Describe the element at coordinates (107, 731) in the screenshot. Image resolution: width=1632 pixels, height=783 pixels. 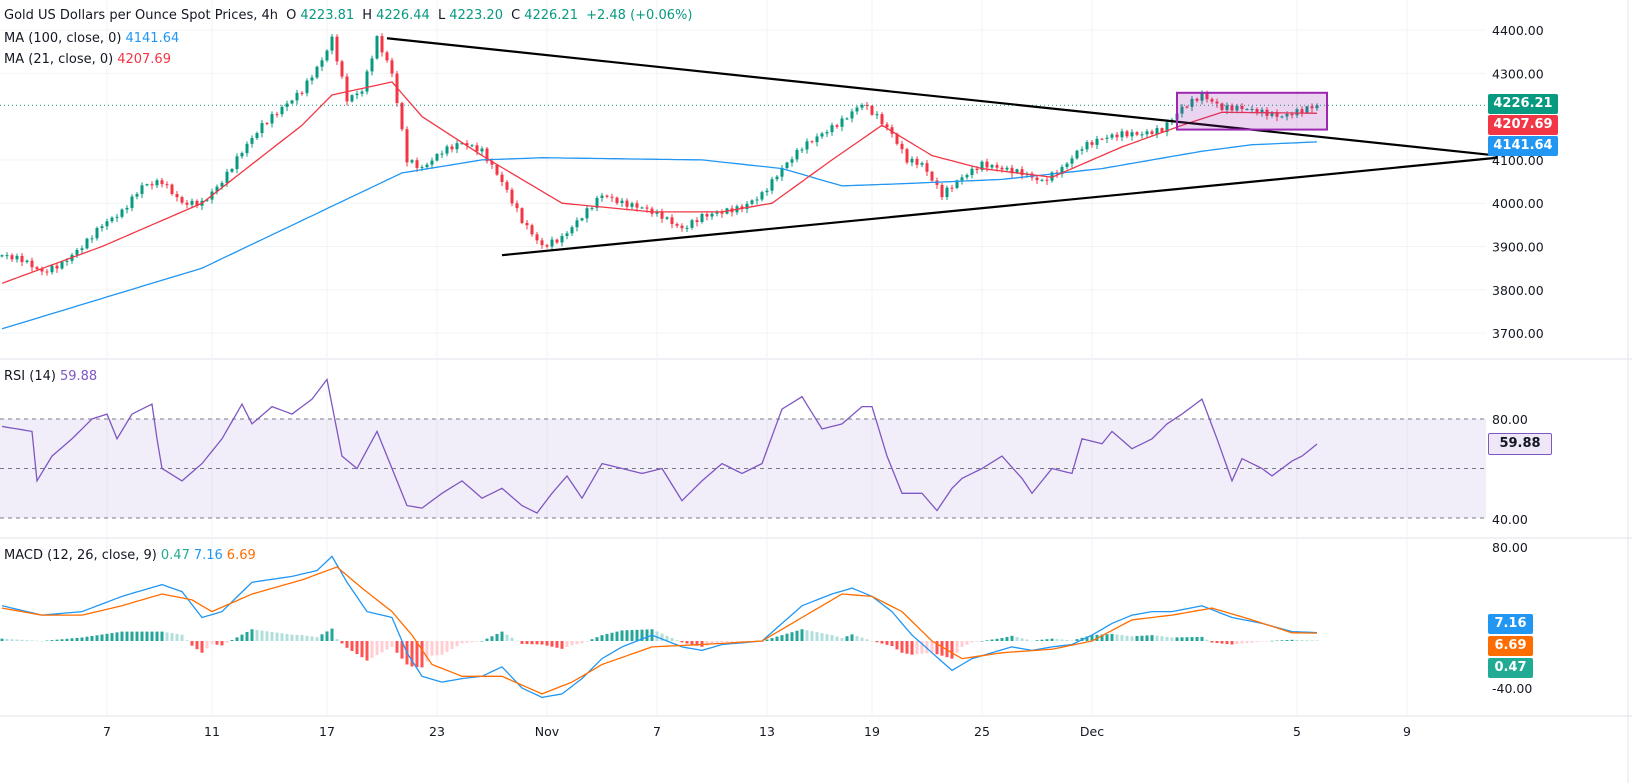
I see `x-tick-label: 7` at that location.